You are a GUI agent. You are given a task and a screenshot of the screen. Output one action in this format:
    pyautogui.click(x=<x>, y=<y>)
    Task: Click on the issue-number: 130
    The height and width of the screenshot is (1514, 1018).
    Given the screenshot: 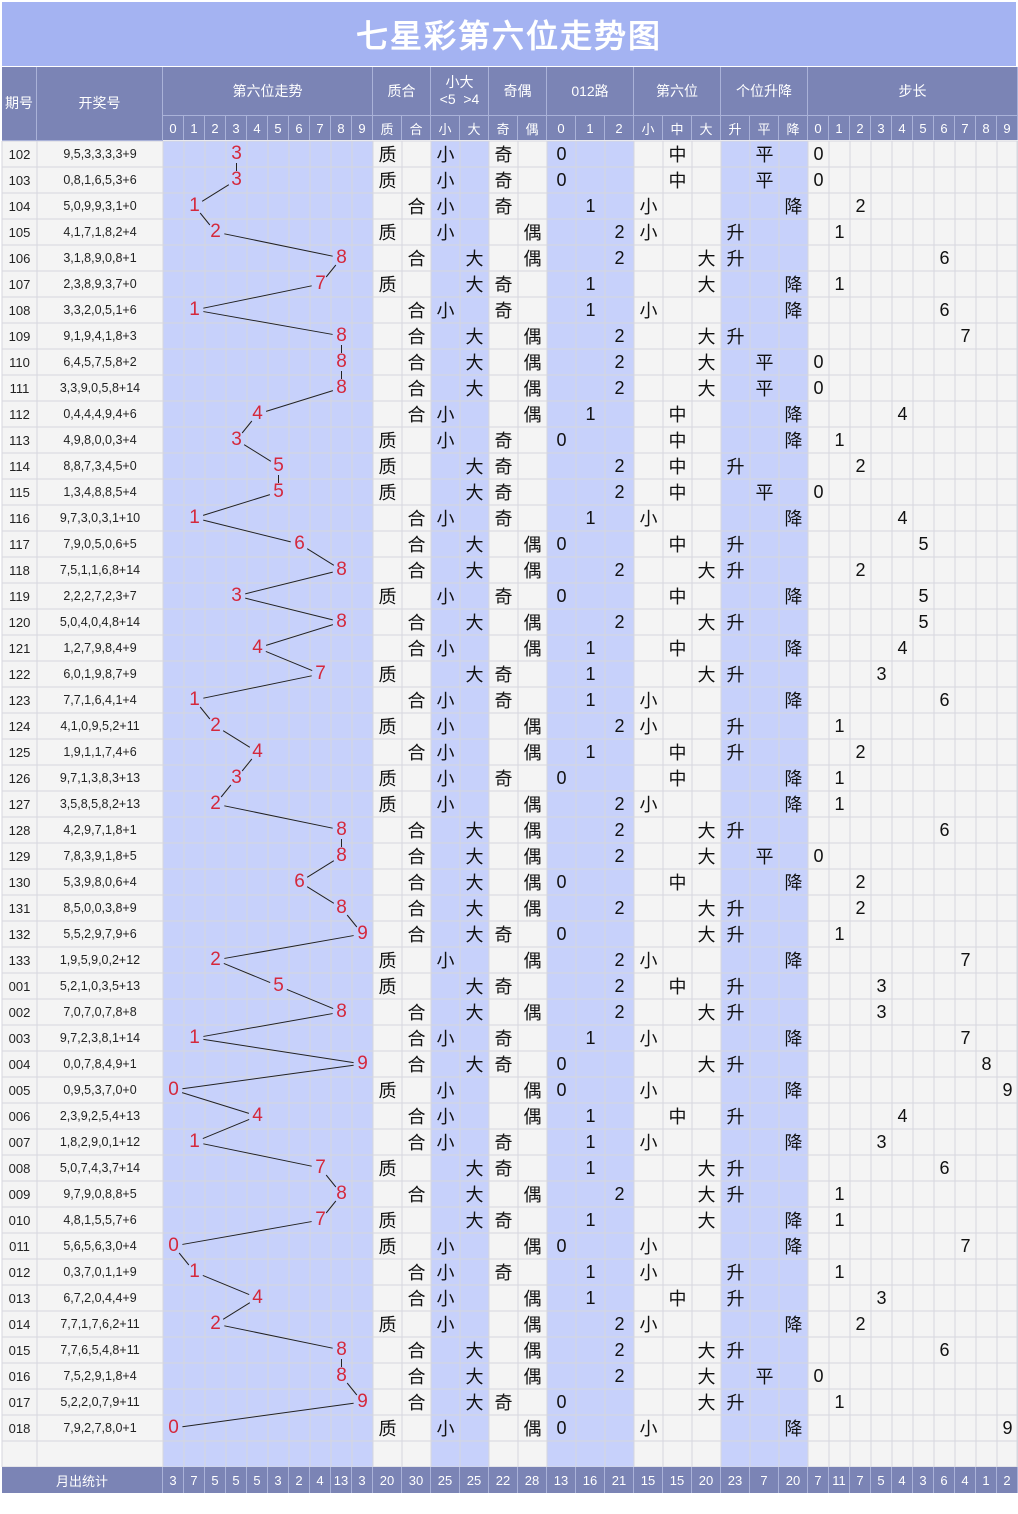 What is the action you would take?
    pyautogui.click(x=19, y=882)
    